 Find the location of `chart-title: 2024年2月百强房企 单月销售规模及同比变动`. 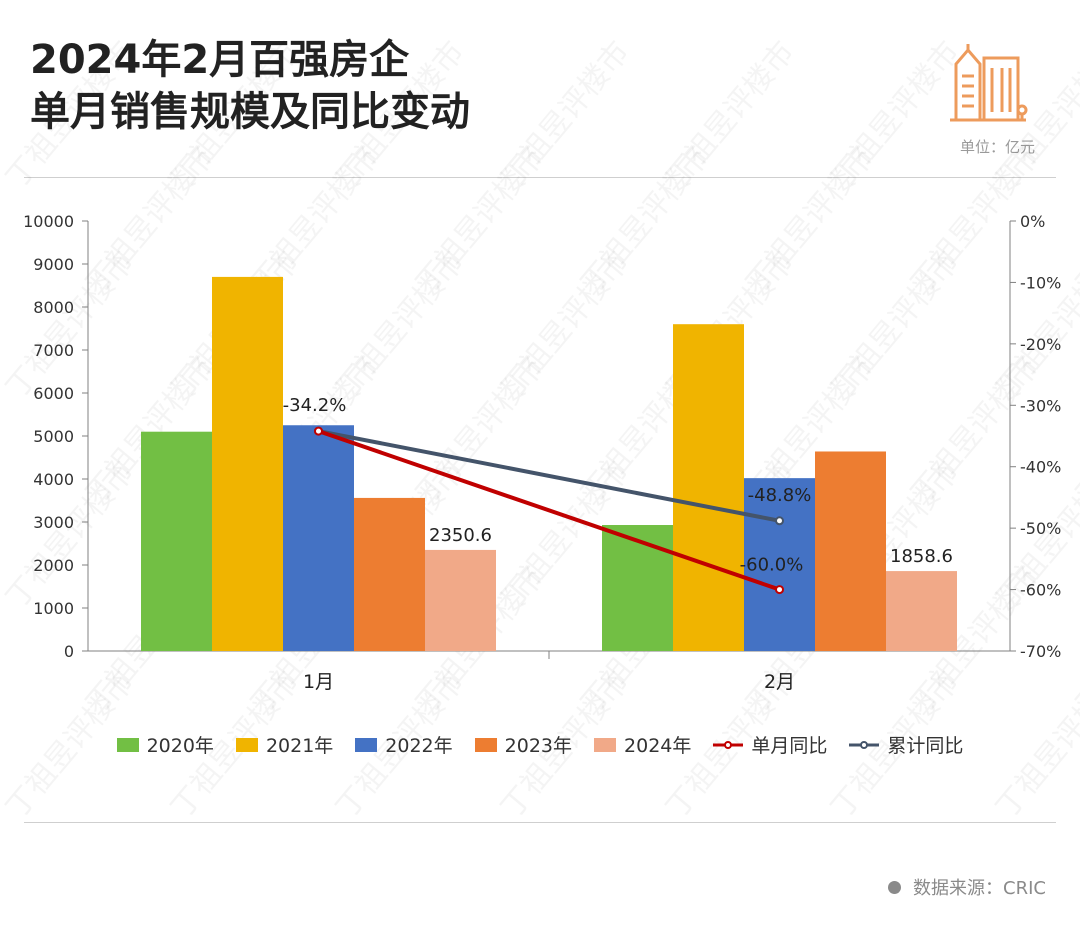

chart-title: 2024年2月百强房企 单月销售规模及同比变动 is located at coordinates (250, 86).